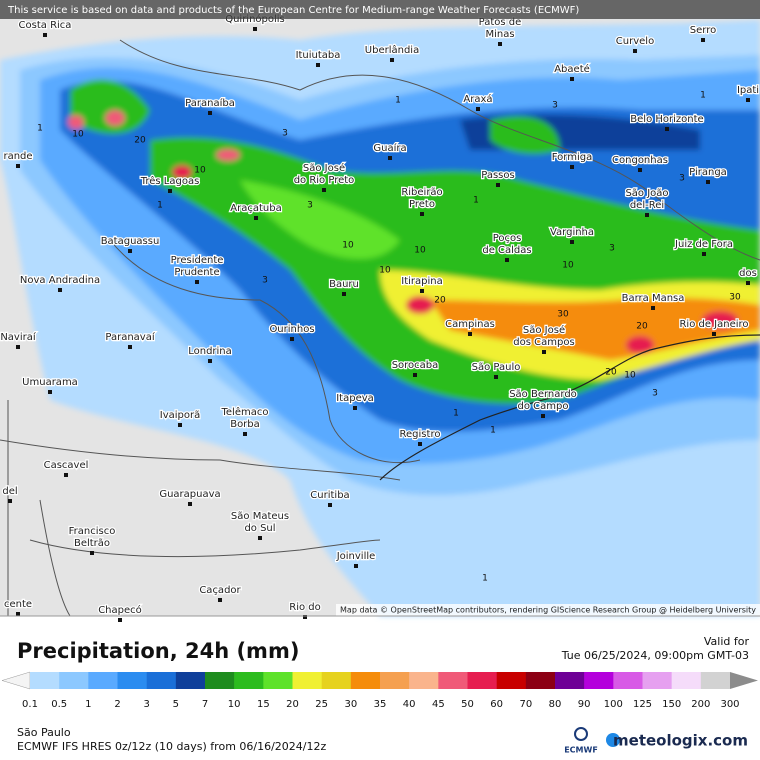 The height and width of the screenshot is (760, 760). What do you see at coordinates (16, 680) in the screenshot?
I see `scale-under` at bounding box center [16, 680].